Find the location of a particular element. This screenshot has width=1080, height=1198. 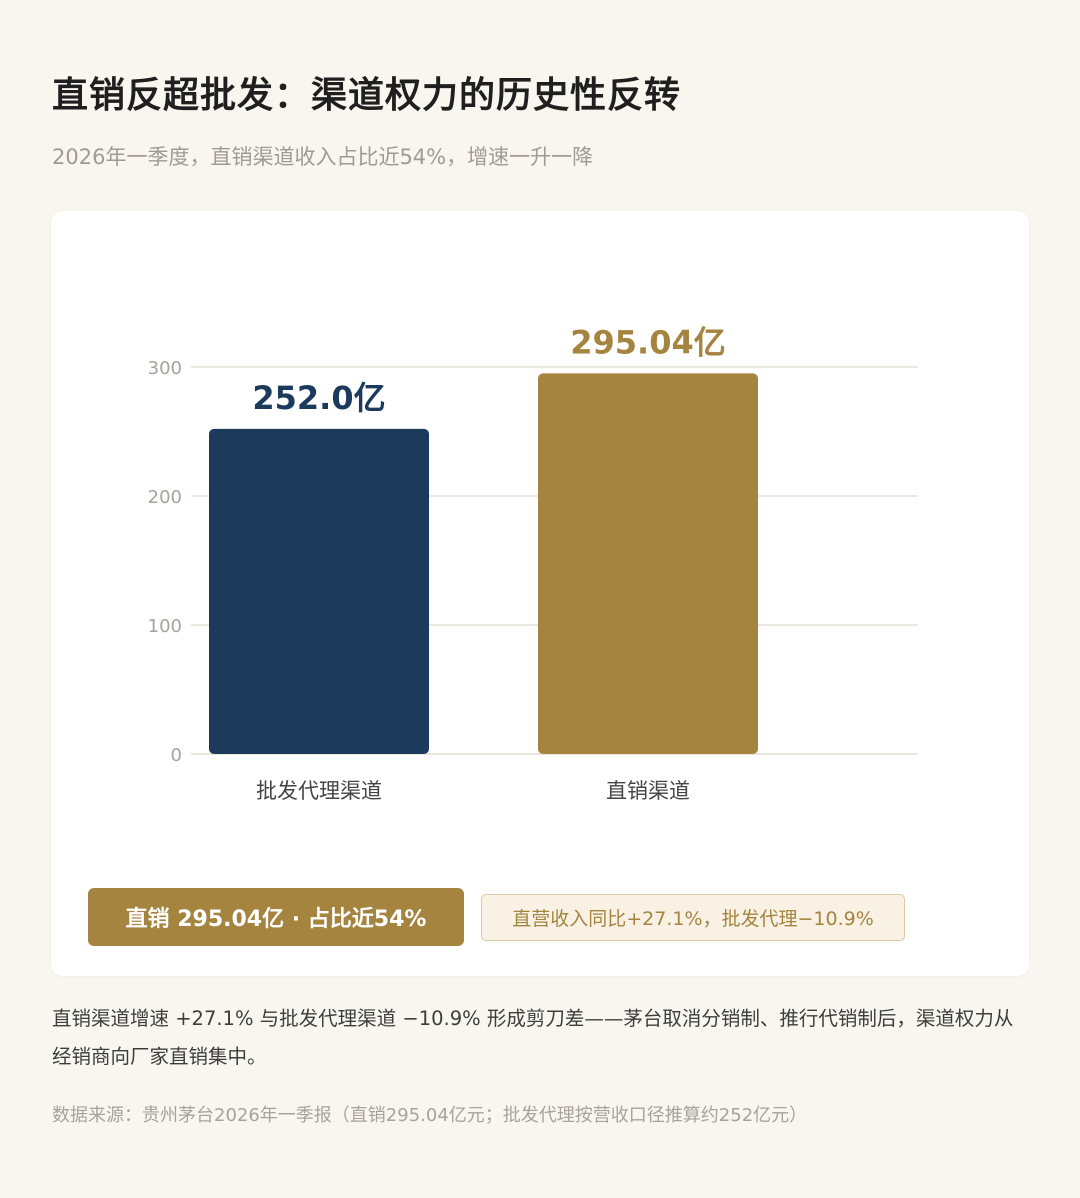

y-tick-label: 100 is located at coordinates (165, 626).